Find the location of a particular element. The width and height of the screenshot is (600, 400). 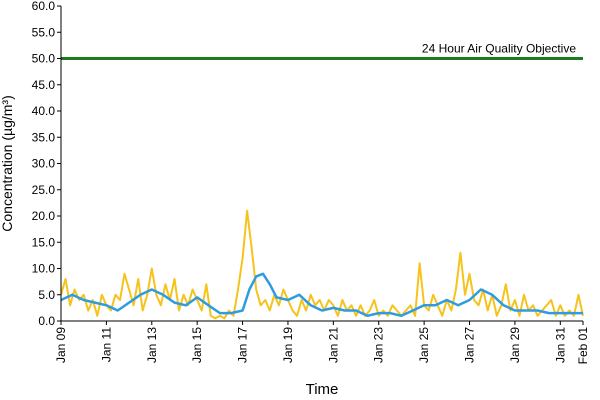

x-tick-label: Jan 25 is located at coordinates (424, 345).